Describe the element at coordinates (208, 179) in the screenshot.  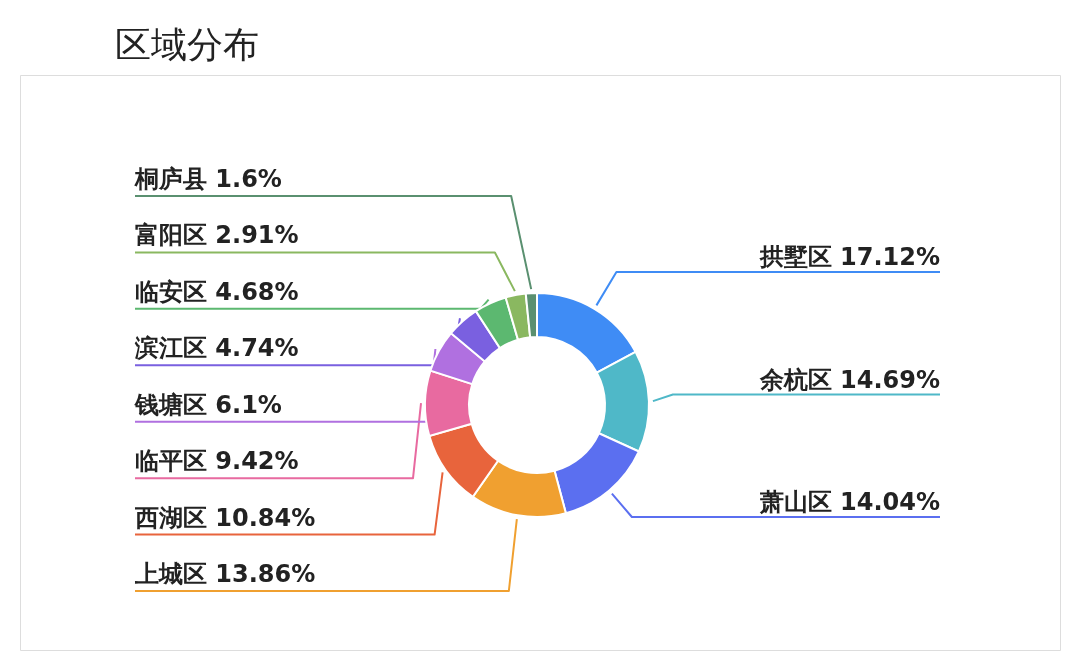
I see `slice-label: 桐庐县 1.6%` at that location.